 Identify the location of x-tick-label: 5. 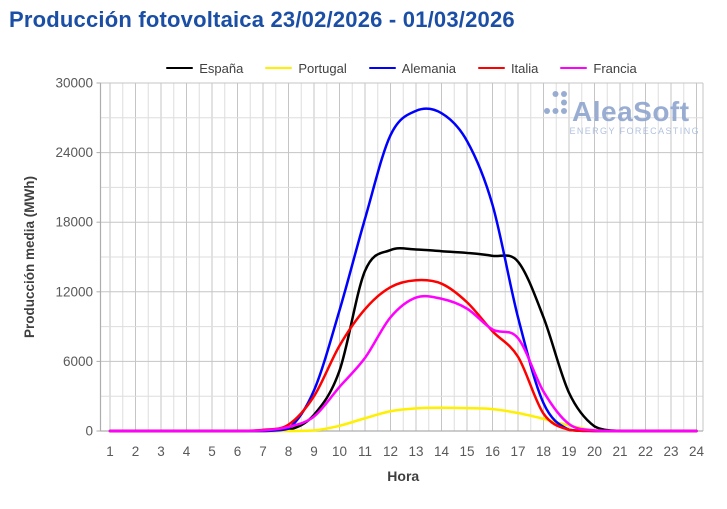
(212, 451).